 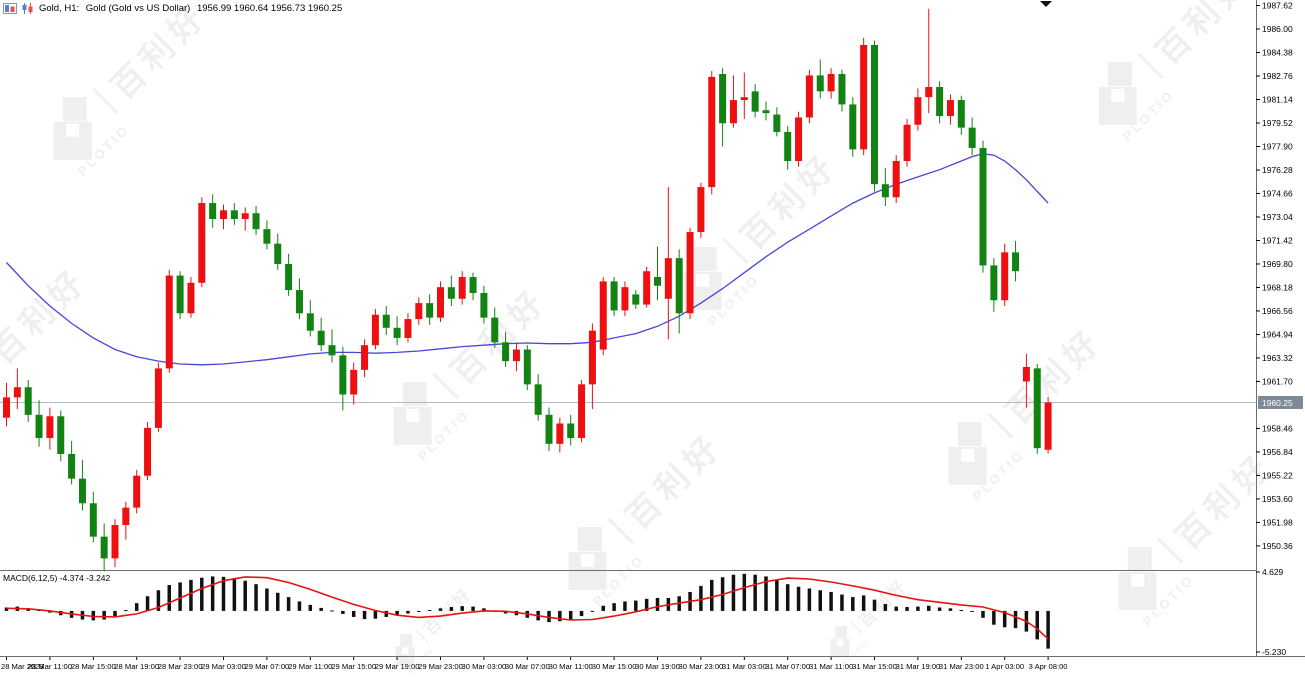 I want to click on time-tick-label: 29 Mar 11:00, so click(x=310, y=666).